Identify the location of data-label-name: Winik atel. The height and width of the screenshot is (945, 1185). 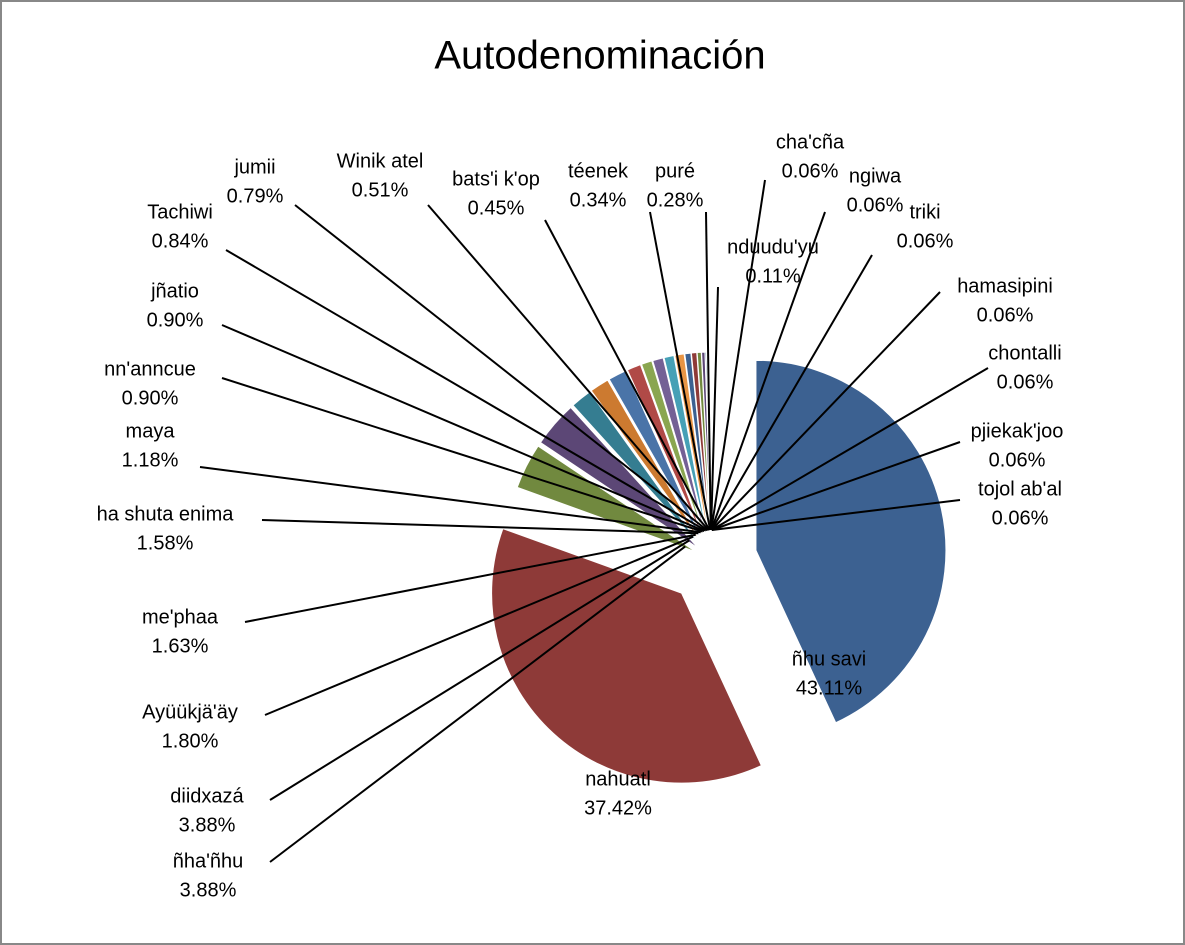
(380, 161).